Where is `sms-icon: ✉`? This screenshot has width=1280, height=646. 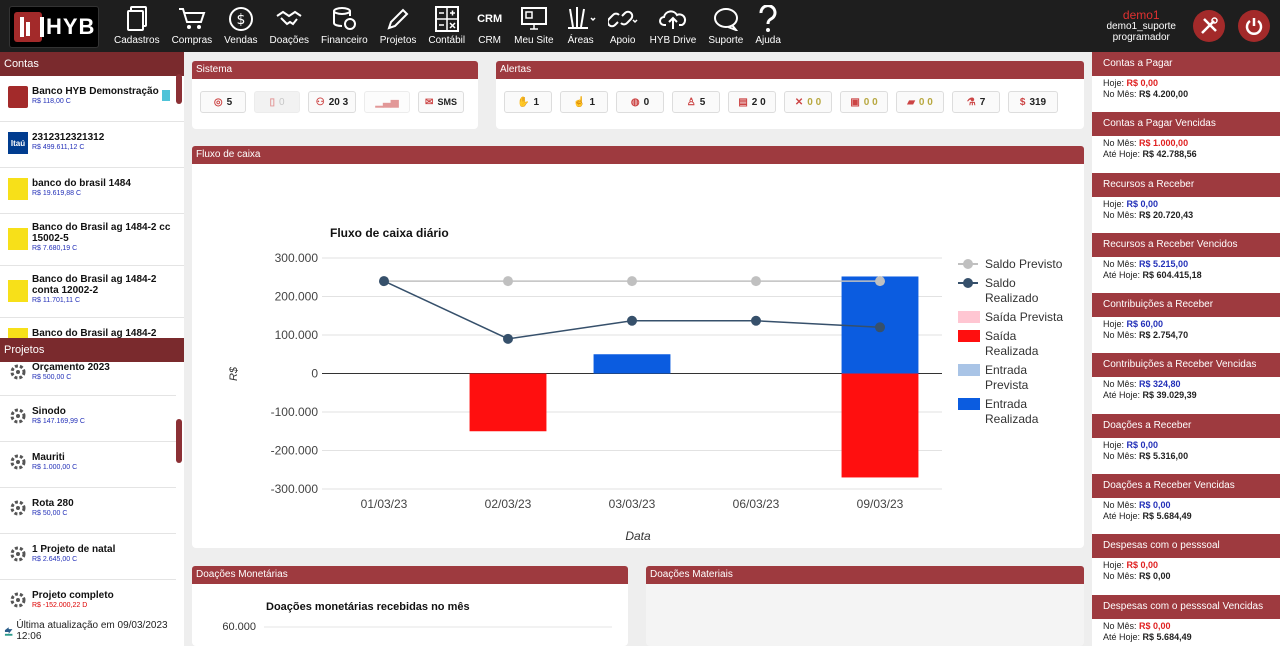
sms-icon: ✉ is located at coordinates (429, 102).